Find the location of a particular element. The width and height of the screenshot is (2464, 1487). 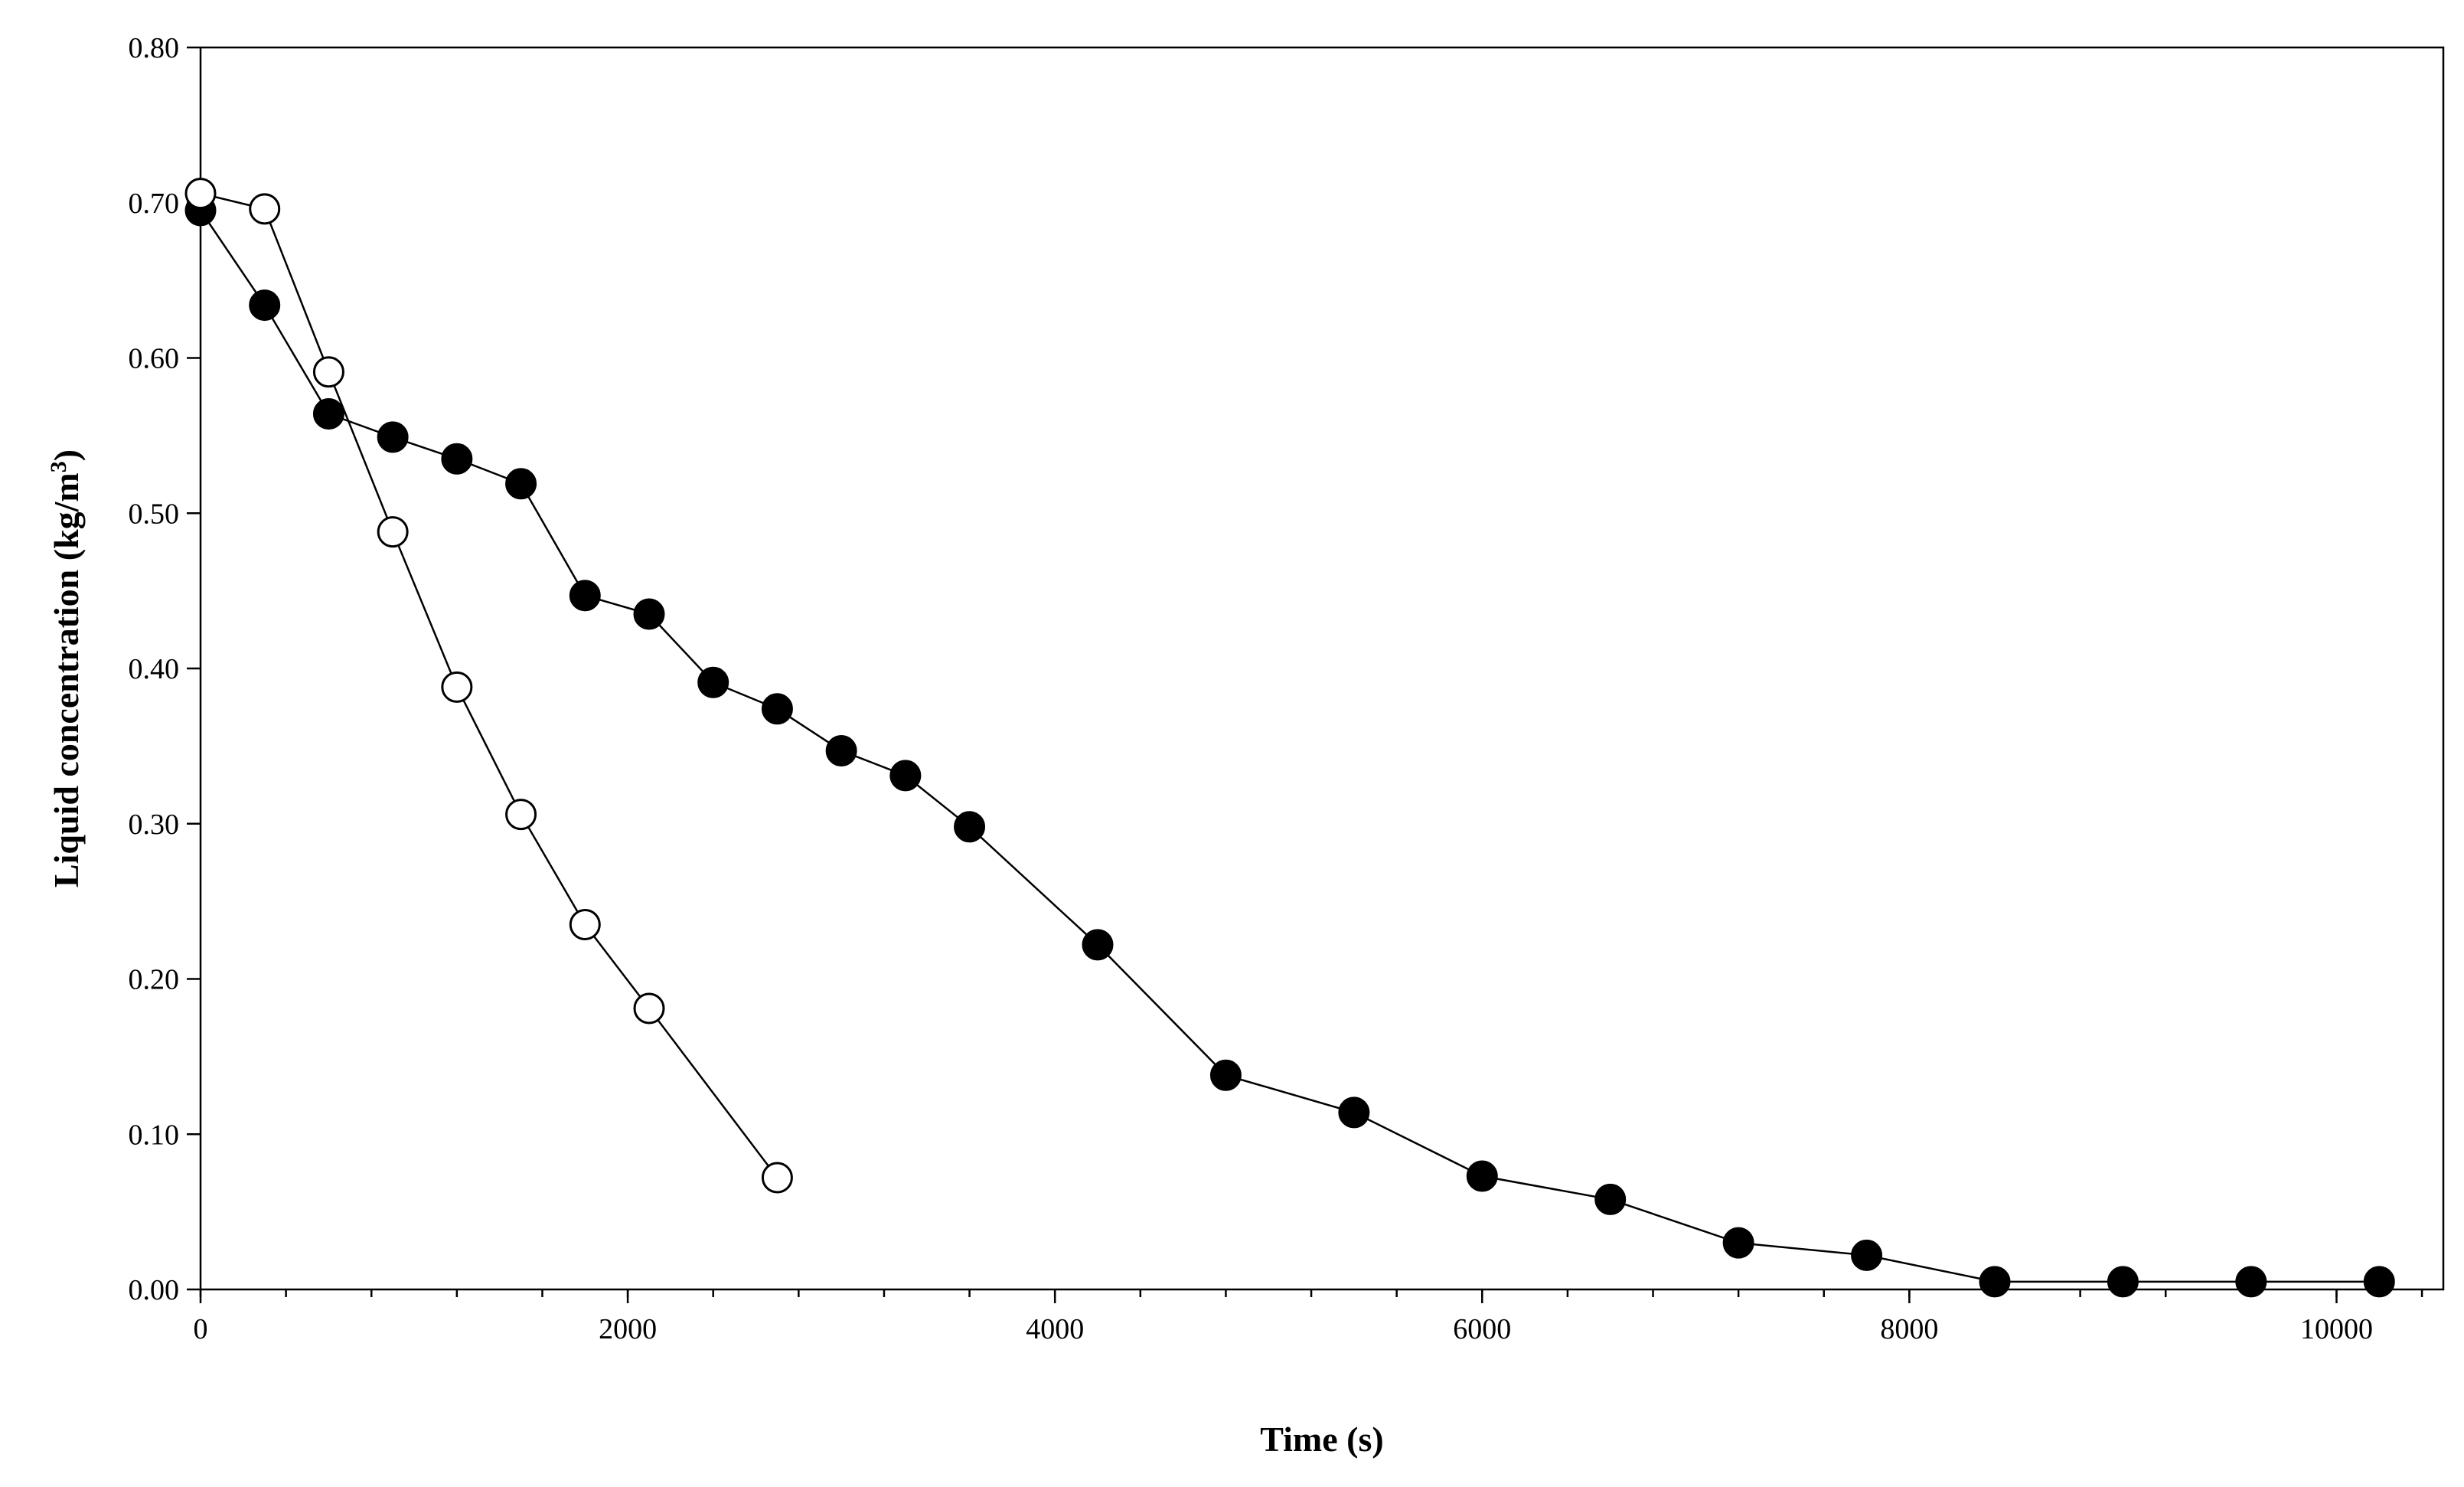

y-axis-title-sup: 3 is located at coordinates (58, 467).